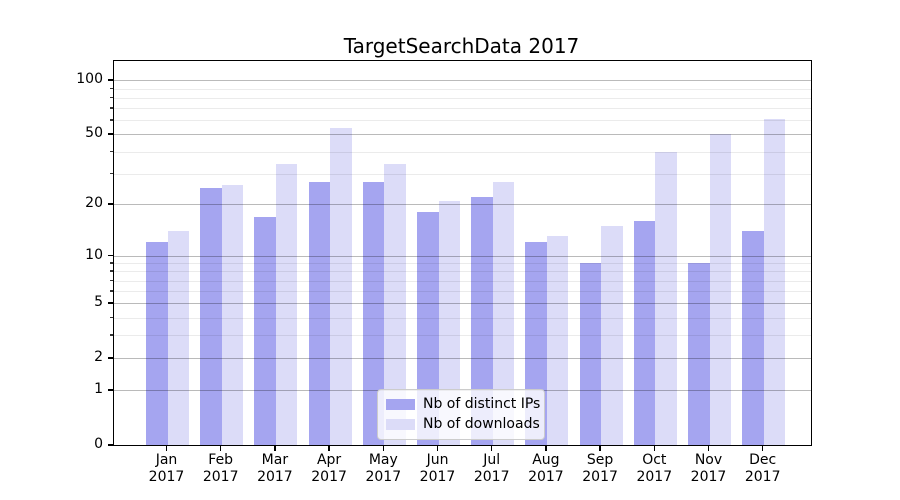 The image size is (900, 500). I want to click on y-tick-label: 0, so click(98, 444).